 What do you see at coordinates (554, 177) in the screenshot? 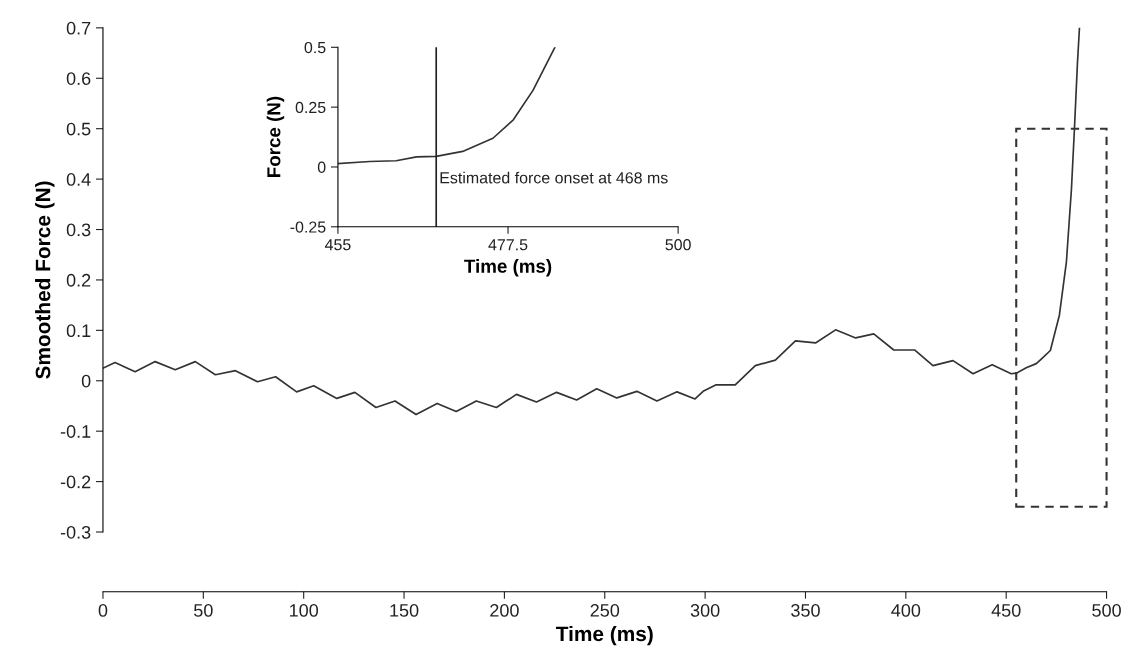
I see `ref-line-label: Estimated force onset at 468 ms` at bounding box center [554, 177].